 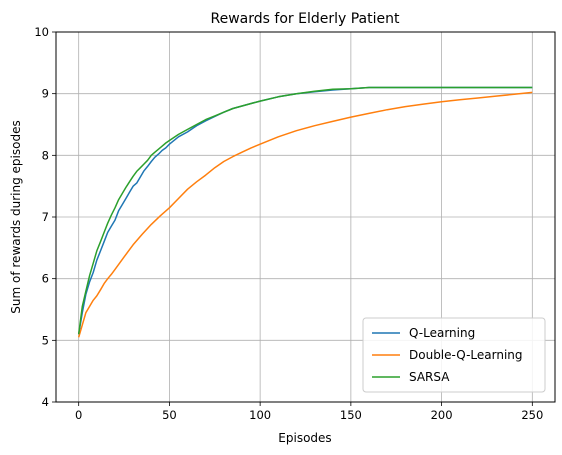 I want to click on chart-title: Rewards for Elderly Patient, so click(x=305, y=19).